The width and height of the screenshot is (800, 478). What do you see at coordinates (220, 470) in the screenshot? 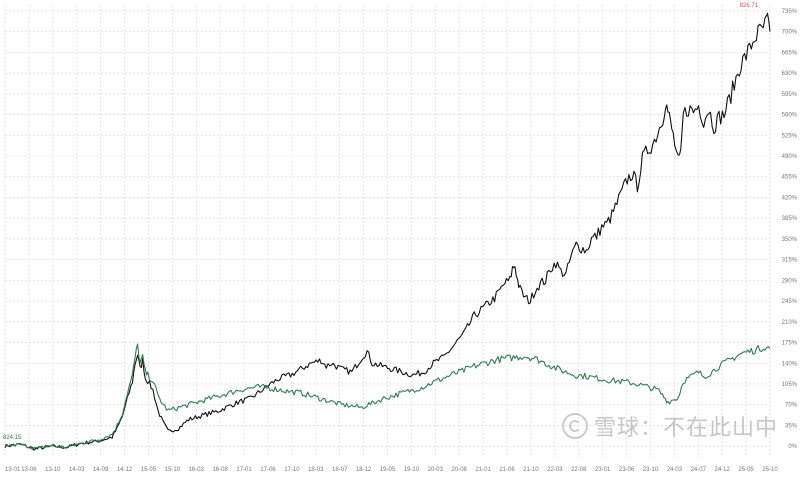
I see `x-tick-label: 16-08` at bounding box center [220, 470].